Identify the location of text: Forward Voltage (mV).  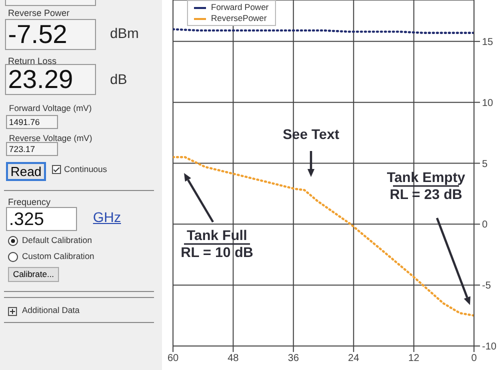
(50, 108).